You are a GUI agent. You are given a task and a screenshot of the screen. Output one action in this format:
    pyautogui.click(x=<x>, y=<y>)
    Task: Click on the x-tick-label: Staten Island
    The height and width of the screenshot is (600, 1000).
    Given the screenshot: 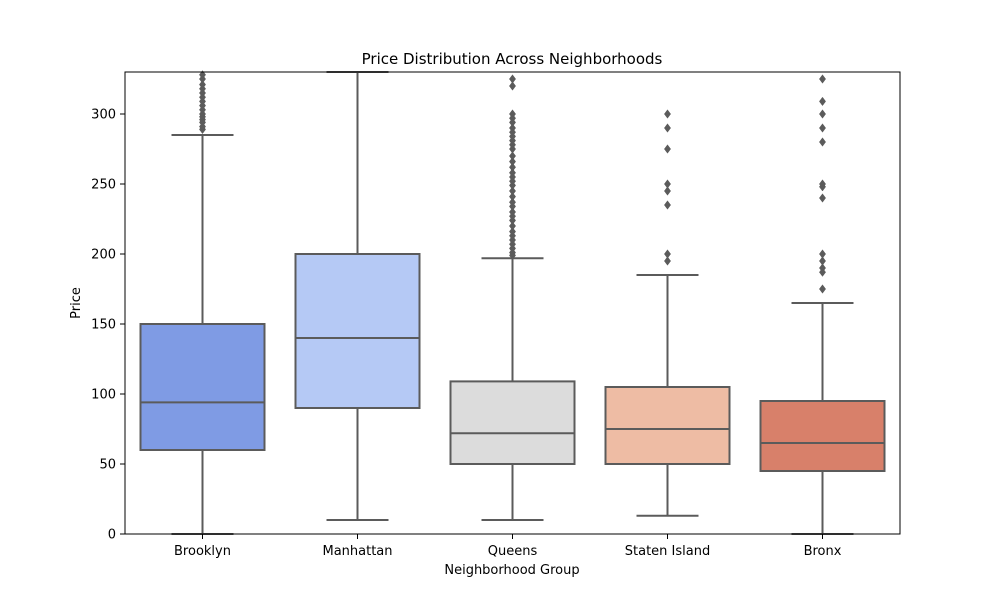 What is the action you would take?
    pyautogui.click(x=667, y=551)
    